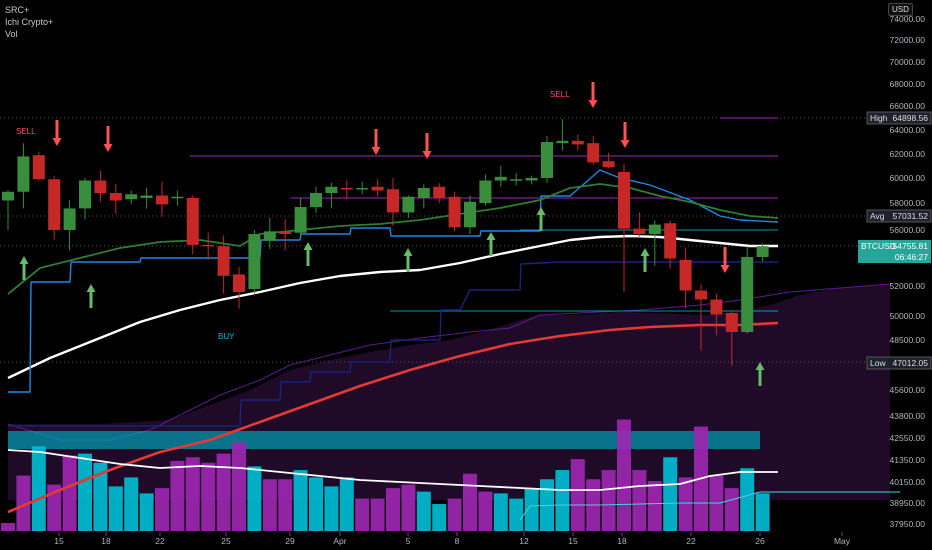 This screenshot has width=932, height=550. I want to click on price-axis-label: 41350.00, so click(908, 460).